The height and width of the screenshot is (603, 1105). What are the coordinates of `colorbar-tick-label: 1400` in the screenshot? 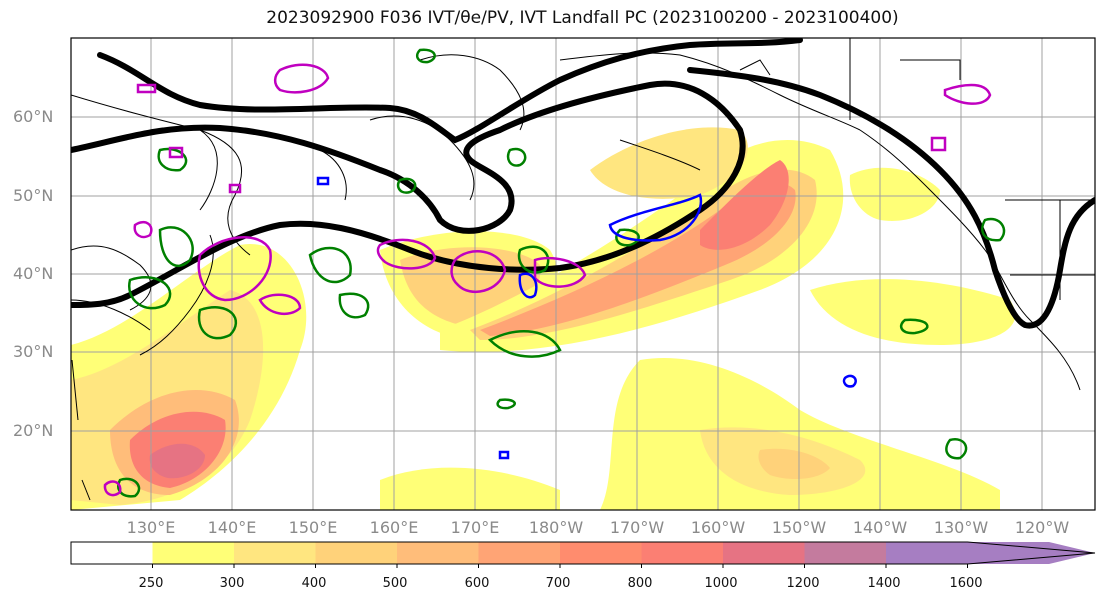 It's located at (884, 583).